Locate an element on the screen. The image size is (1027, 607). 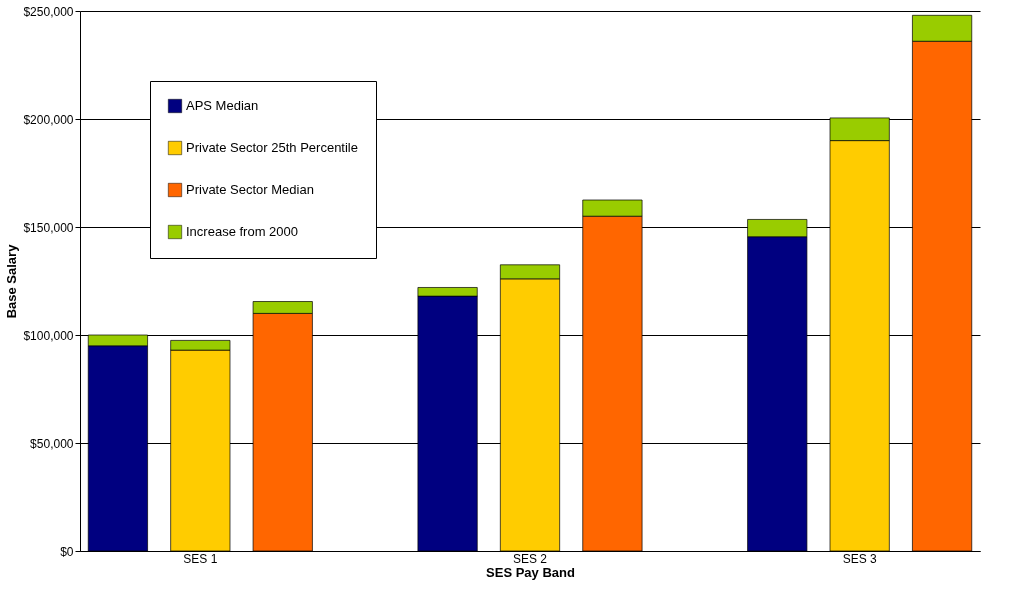
legend-label: Private Sector Median is located at coordinates (250, 189).